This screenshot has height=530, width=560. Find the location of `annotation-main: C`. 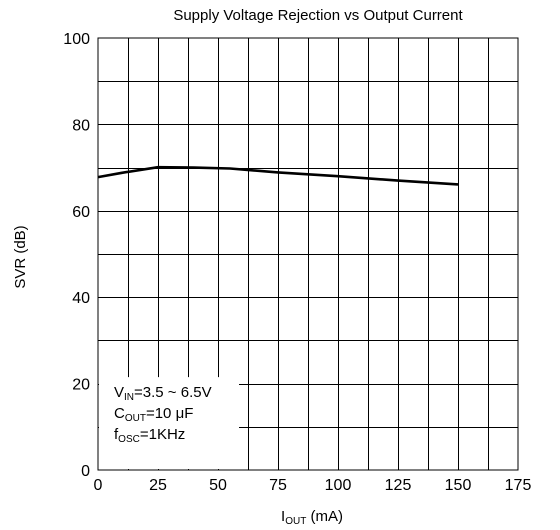

annotation-main: C is located at coordinates (119, 413).